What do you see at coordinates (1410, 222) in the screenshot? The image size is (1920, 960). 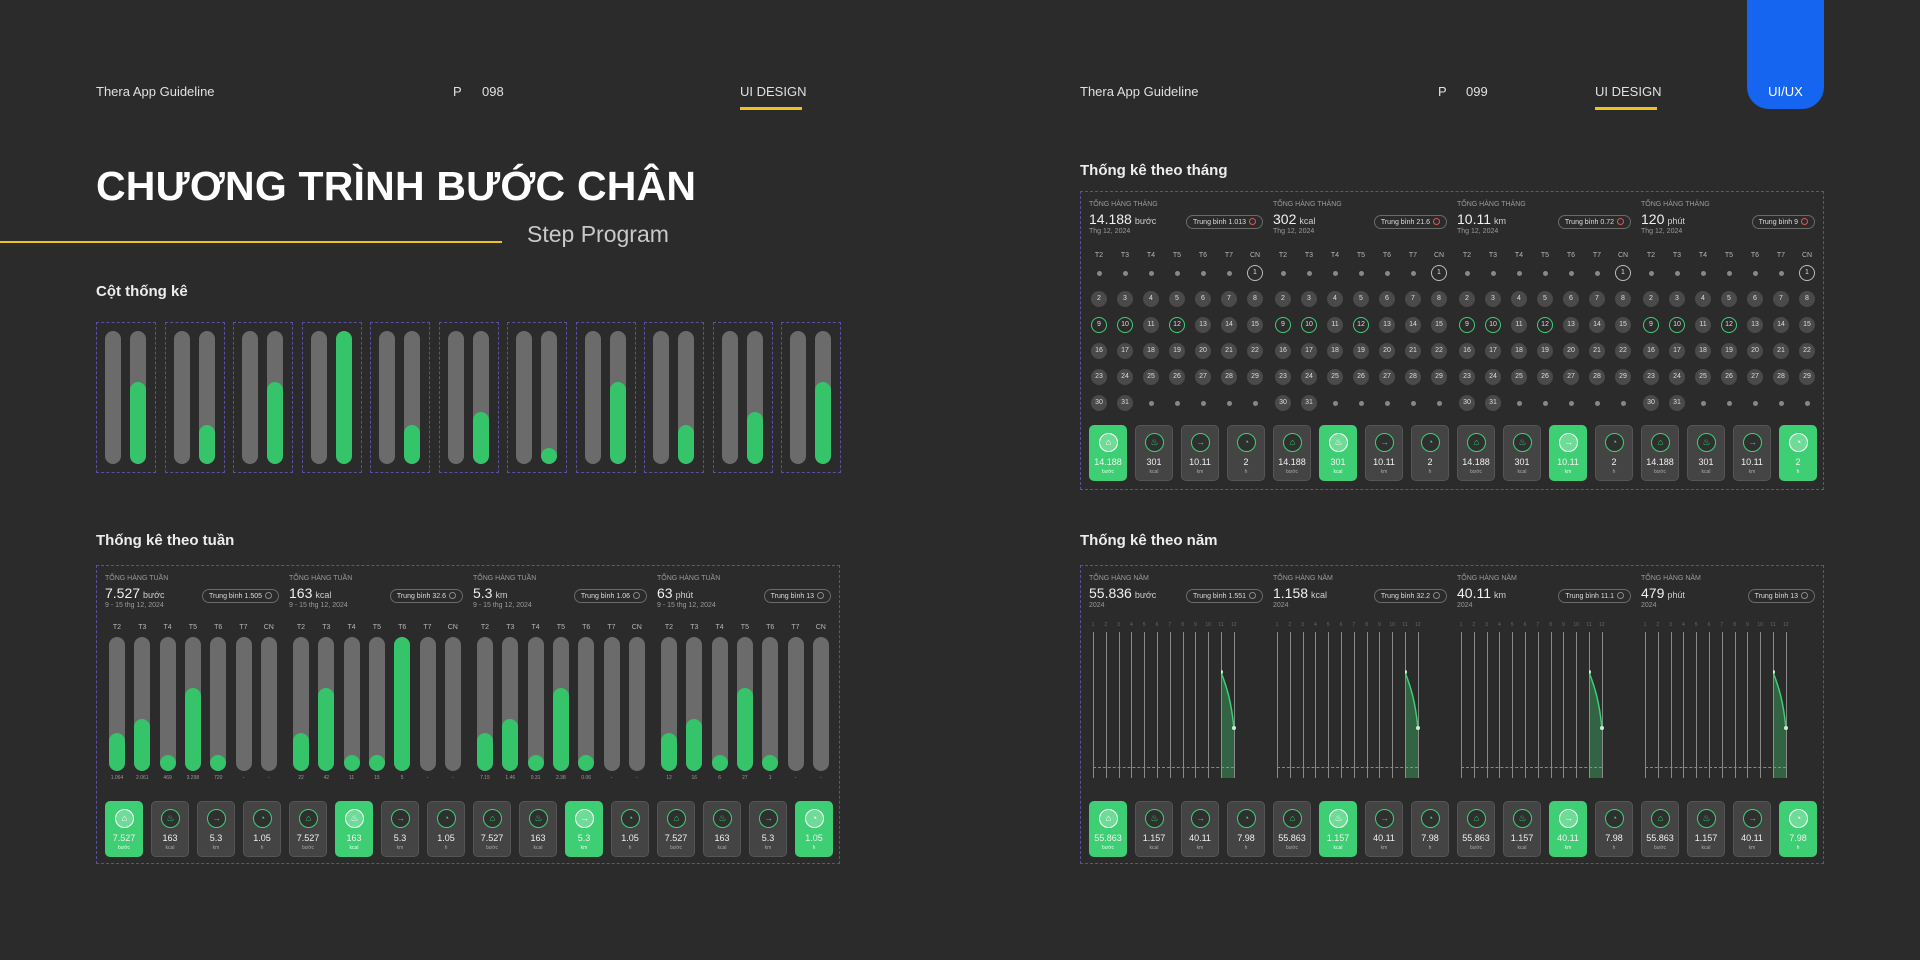 I see `average-pill: Trung bình 21.6` at bounding box center [1410, 222].